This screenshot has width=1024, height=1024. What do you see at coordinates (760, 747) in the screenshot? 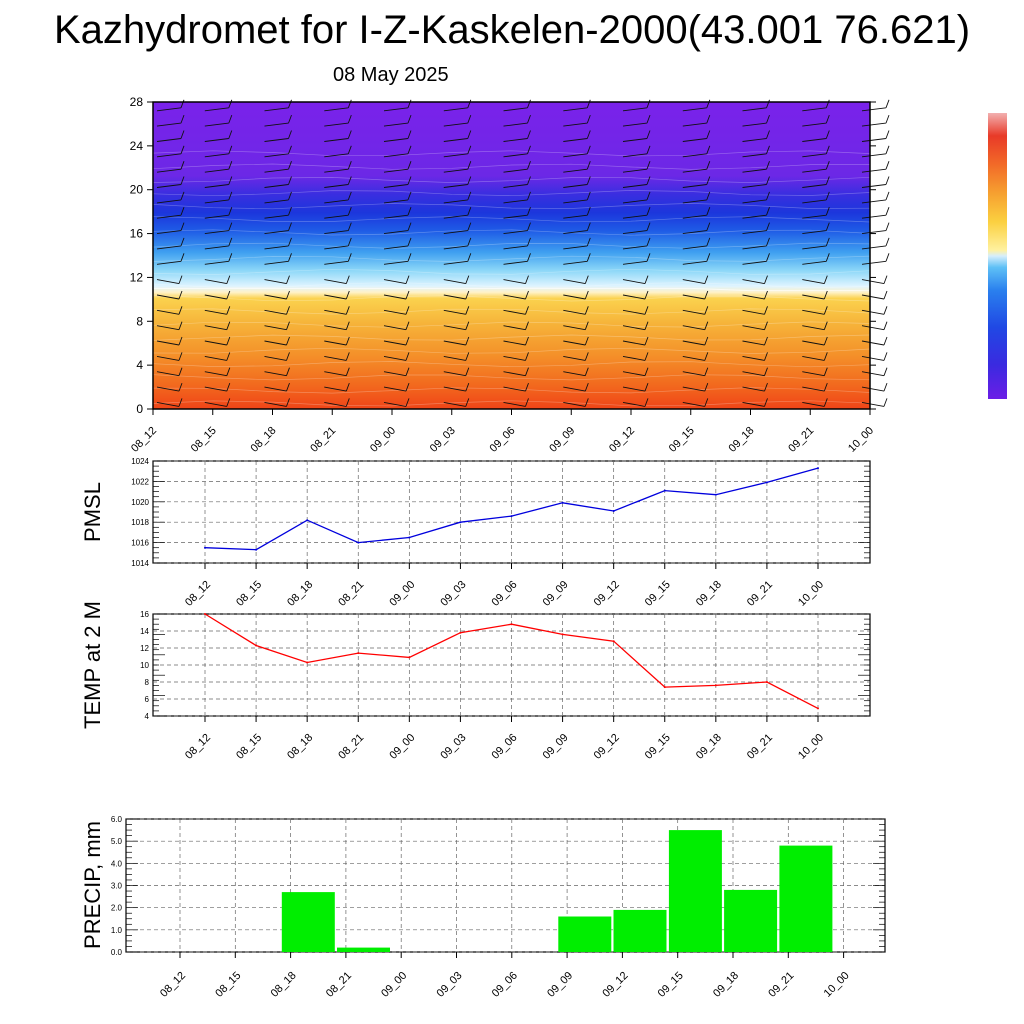
I see `x-tick-label: 09_21` at bounding box center [760, 747].